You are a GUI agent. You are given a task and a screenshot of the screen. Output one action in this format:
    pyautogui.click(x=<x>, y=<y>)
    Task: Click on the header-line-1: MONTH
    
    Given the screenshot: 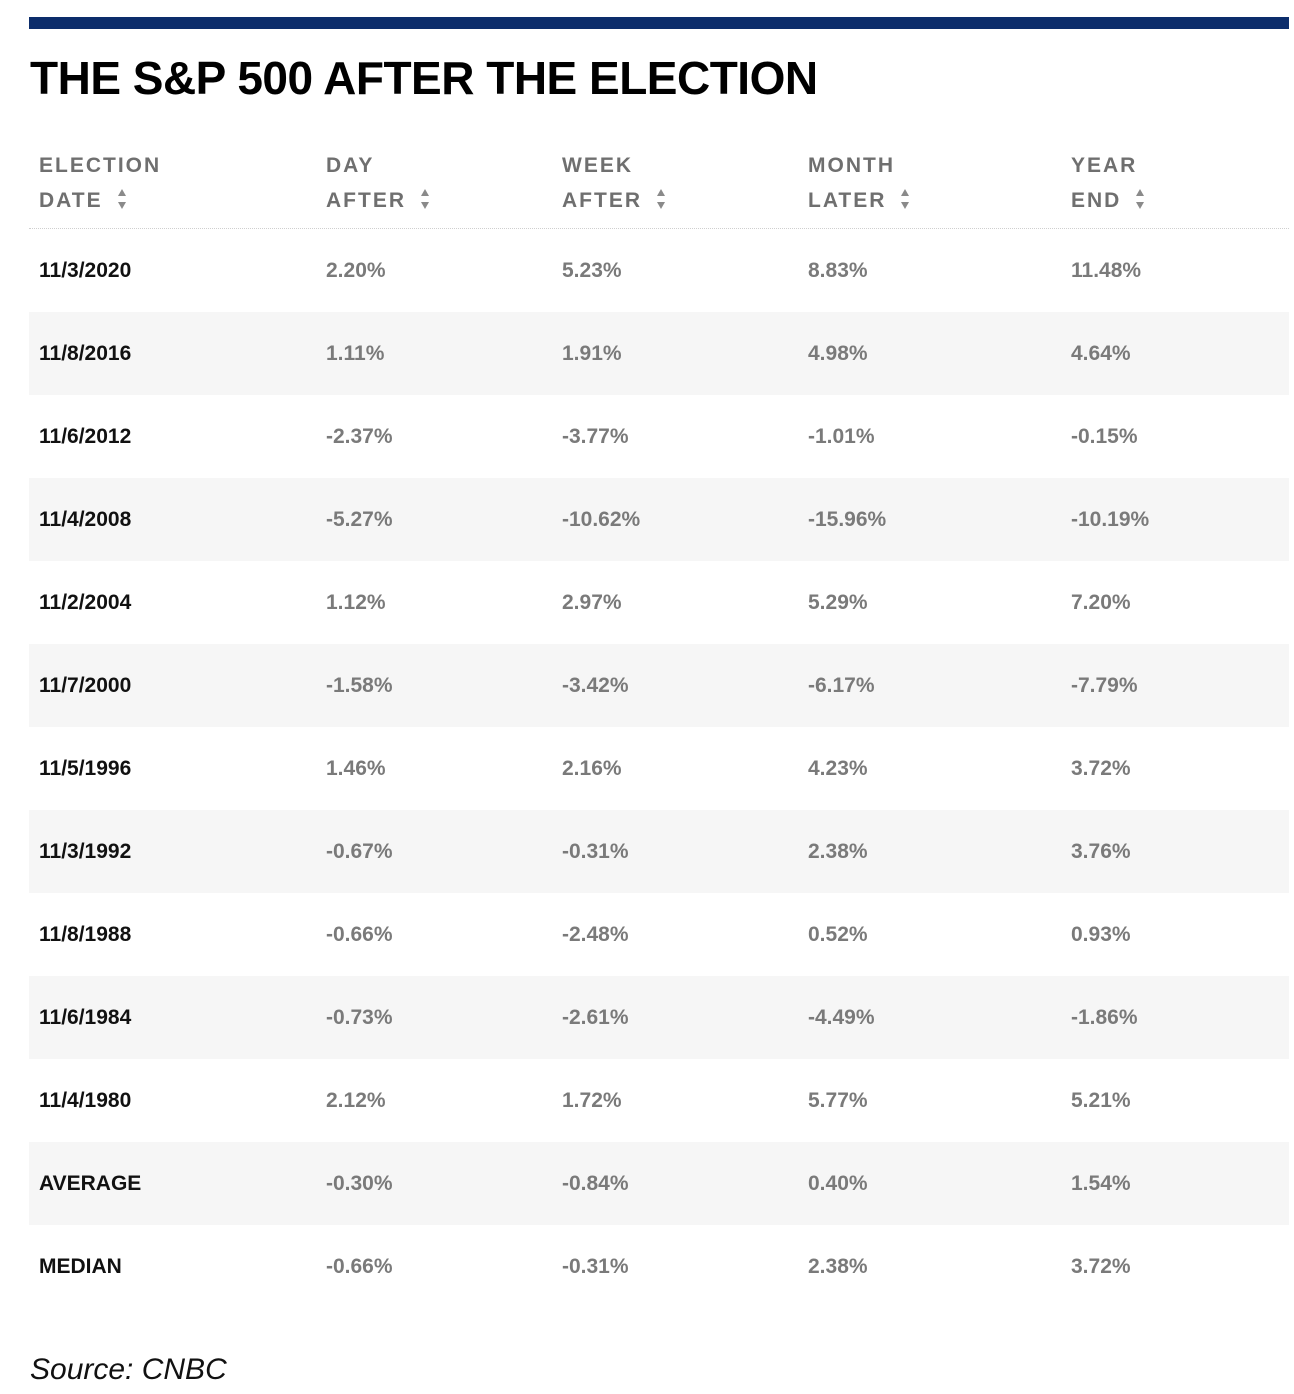 What is the action you would take?
    pyautogui.click(x=851, y=165)
    